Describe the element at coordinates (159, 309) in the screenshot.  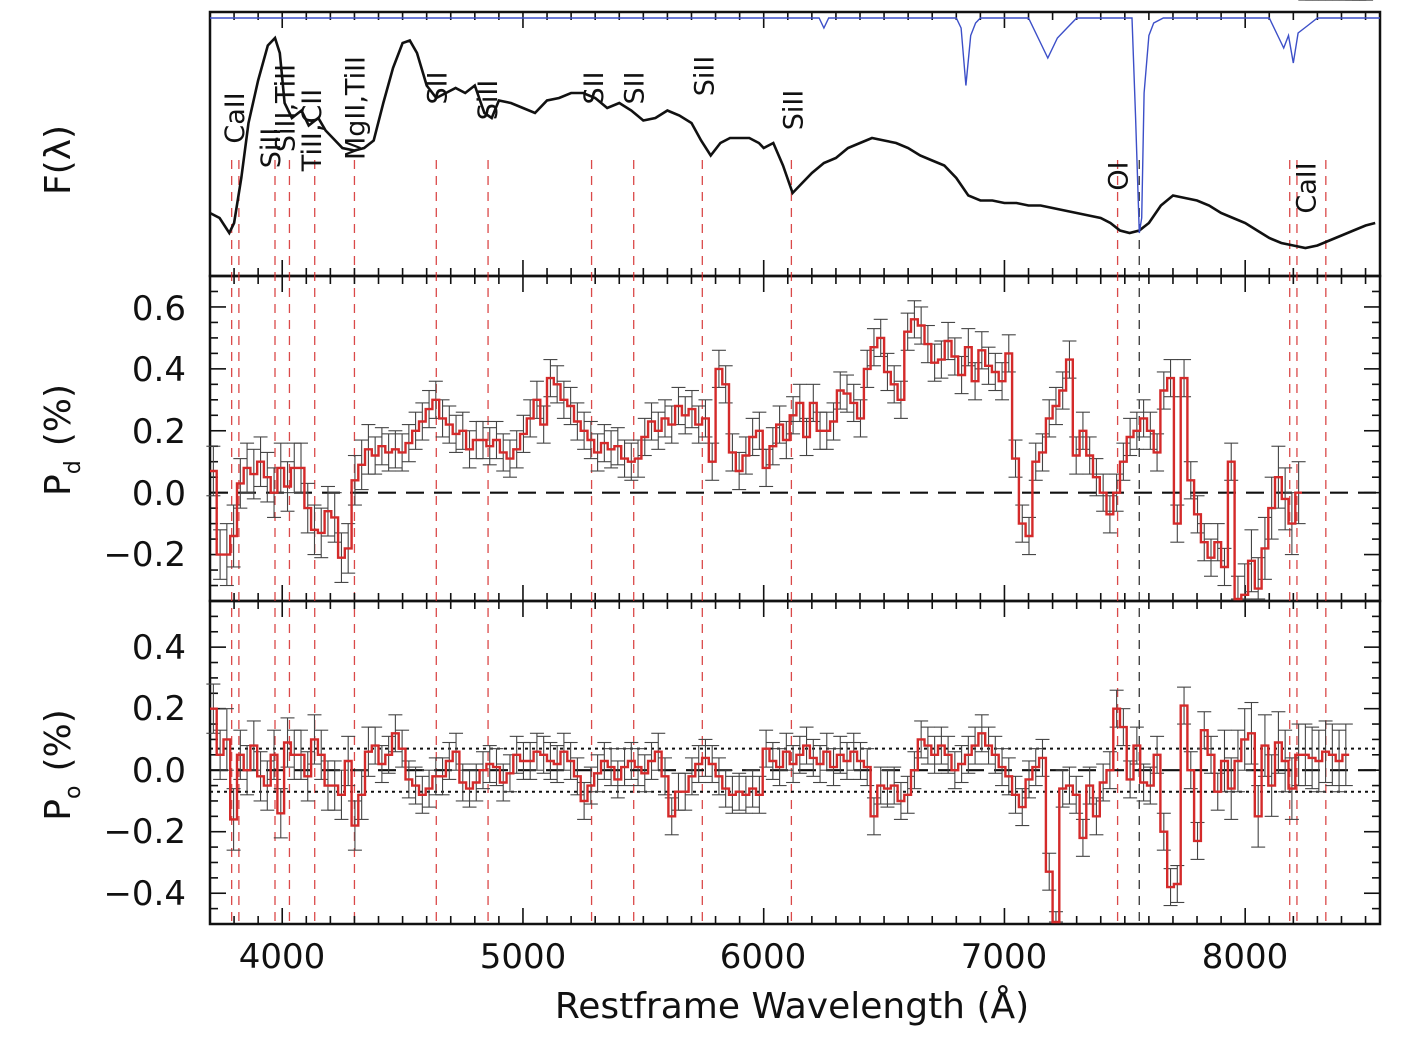
I see `pd-y-tick-label: 0.6` at that location.